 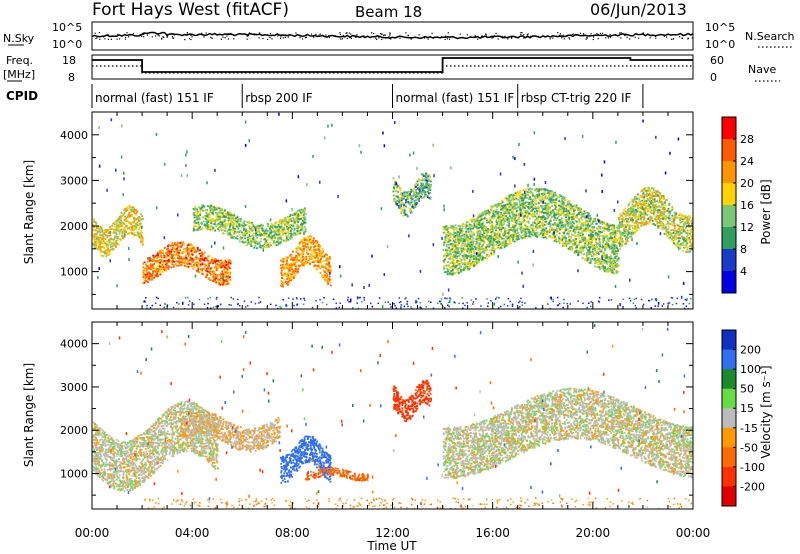 What do you see at coordinates (638, 9) in the screenshot?
I see `date-label: 06/Jun/2013` at bounding box center [638, 9].